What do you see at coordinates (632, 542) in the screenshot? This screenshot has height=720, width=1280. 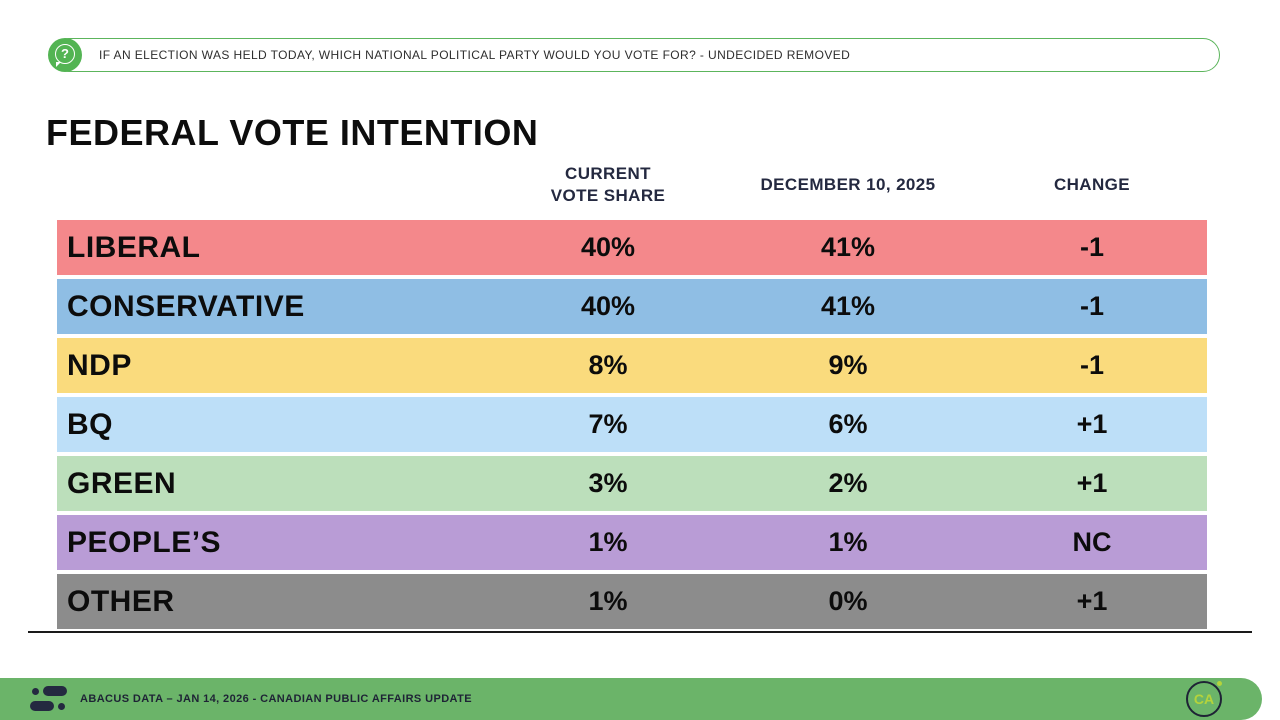 I see `table-row: PEOPLE’S 1% 1% NC` at bounding box center [632, 542].